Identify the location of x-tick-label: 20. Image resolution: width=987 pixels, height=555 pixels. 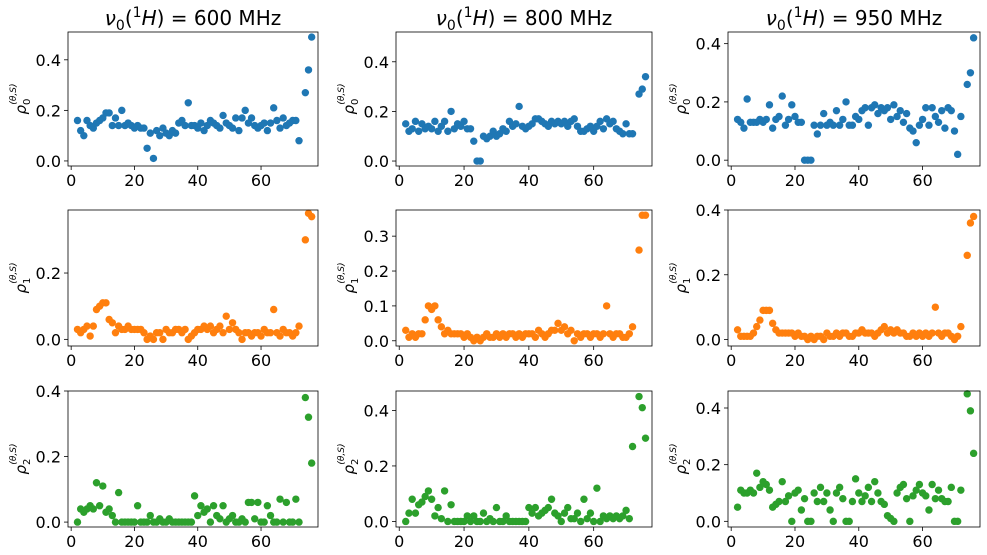
(134, 360).